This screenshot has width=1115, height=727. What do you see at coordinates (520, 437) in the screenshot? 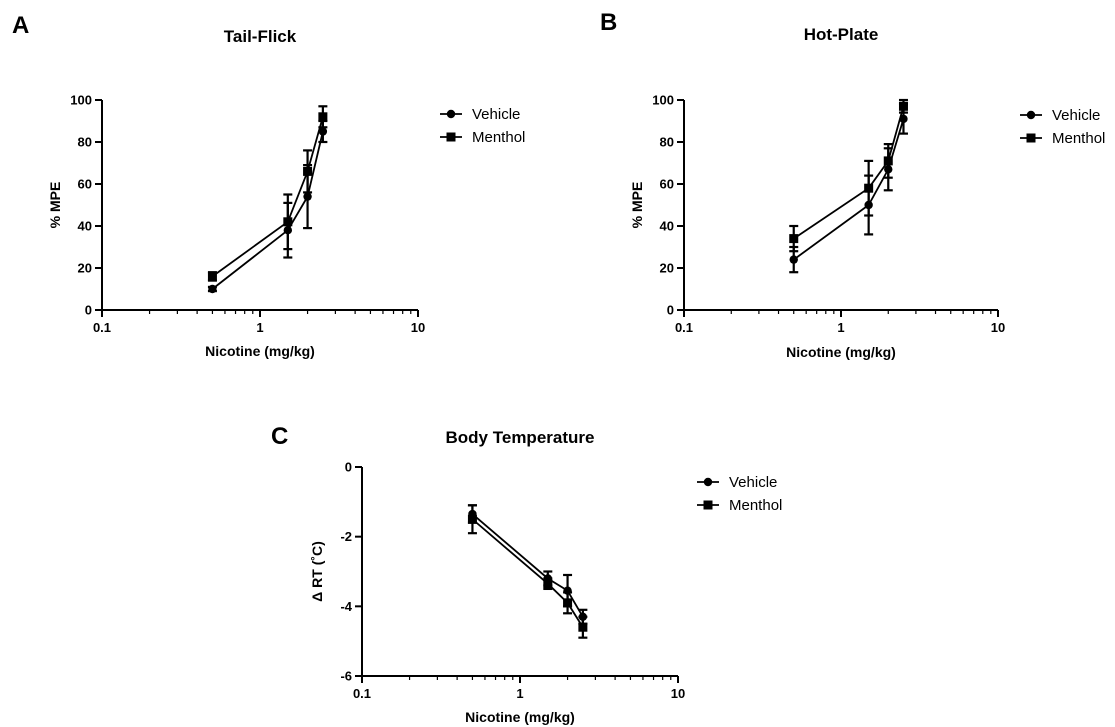
I see `chart-title: Body Temperature` at bounding box center [520, 437].